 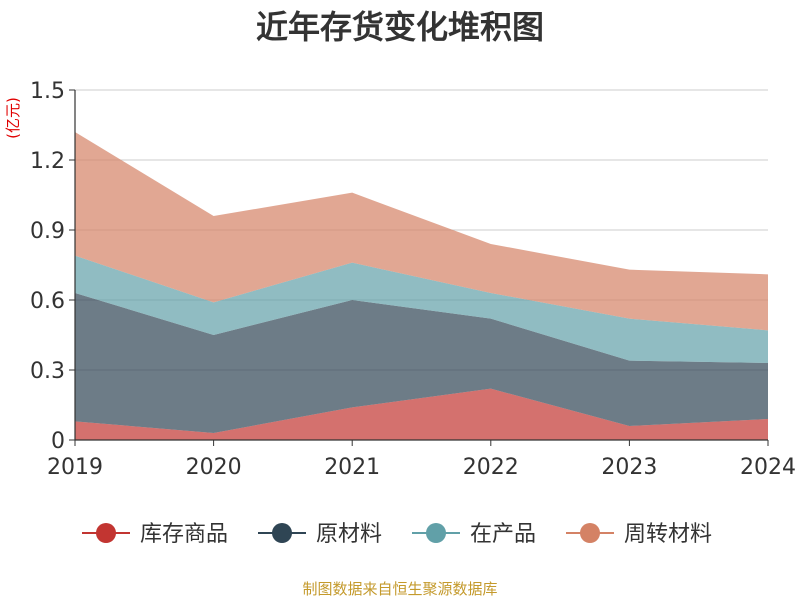 I want to click on x-tick-label: 2019, so click(x=75, y=467).